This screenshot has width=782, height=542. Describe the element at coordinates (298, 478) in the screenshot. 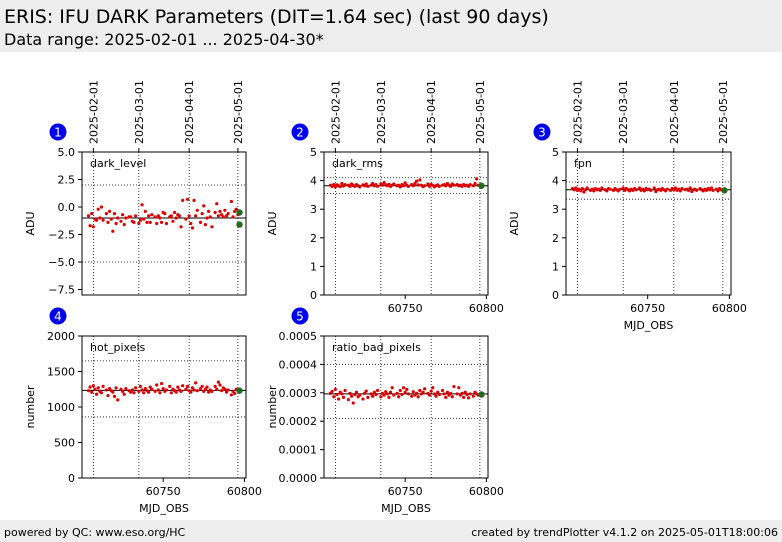

I see `y-tick-label: 0.0000` at that location.